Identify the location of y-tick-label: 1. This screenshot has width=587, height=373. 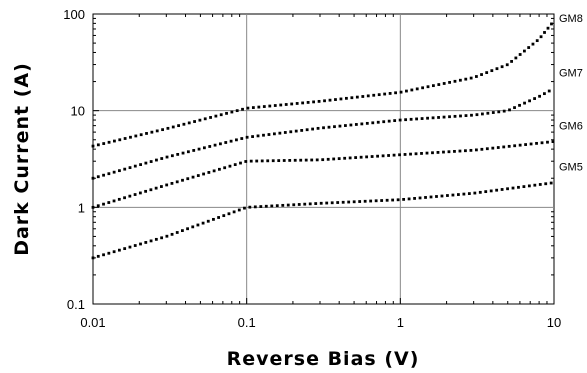
(81, 207).